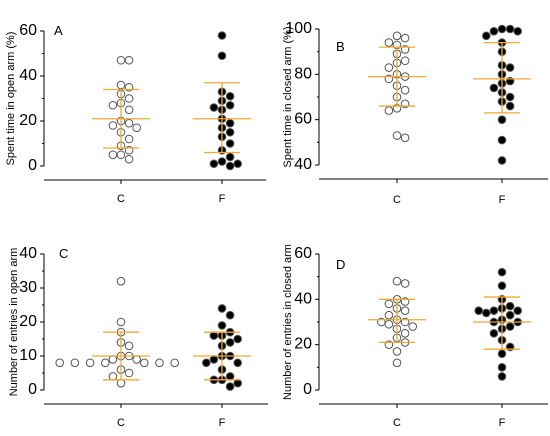  What do you see at coordinates (14, 322) in the screenshot?
I see `y-axis-label: Number of entries in open arm` at bounding box center [14, 322].